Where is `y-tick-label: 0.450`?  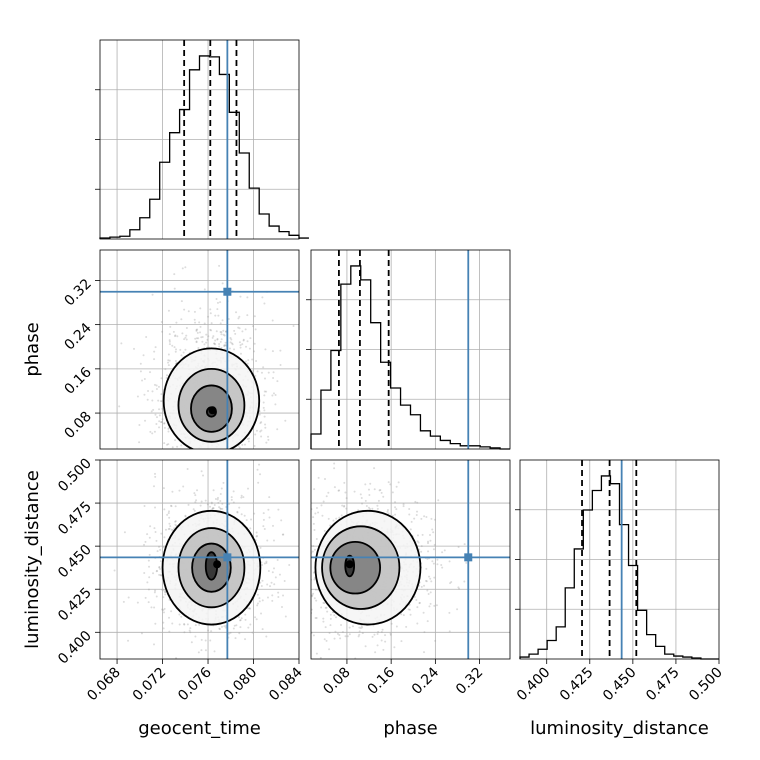
y-tick-label: 0.450 is located at coordinates (75, 562).